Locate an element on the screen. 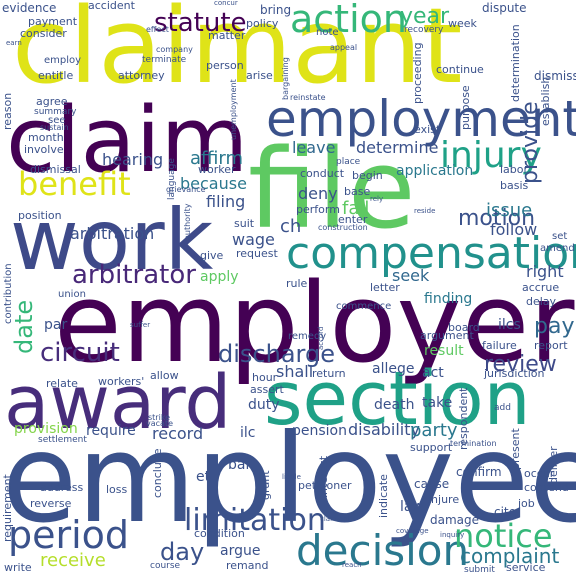 Image resolution: width=576 pixels, height=576 pixels. word-delay: delay is located at coordinates (541, 301).